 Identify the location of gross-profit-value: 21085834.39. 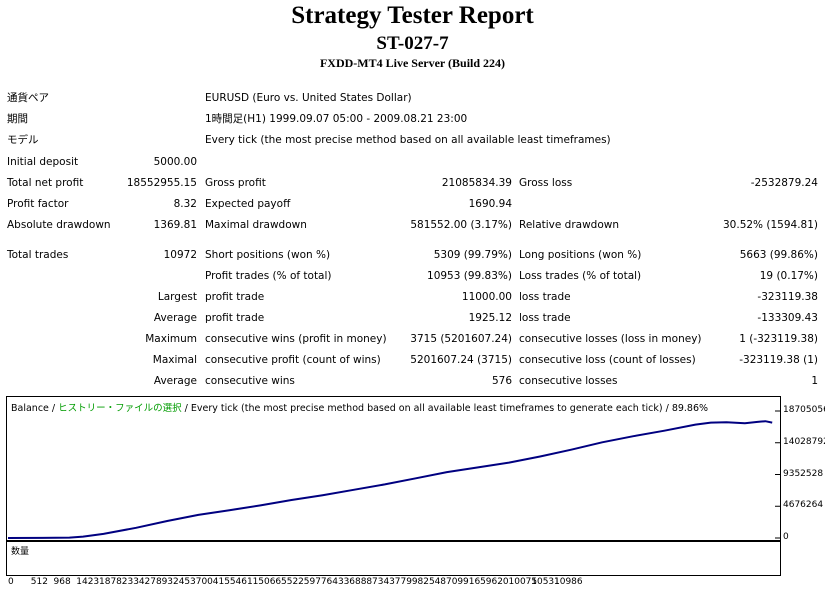
(476, 183).